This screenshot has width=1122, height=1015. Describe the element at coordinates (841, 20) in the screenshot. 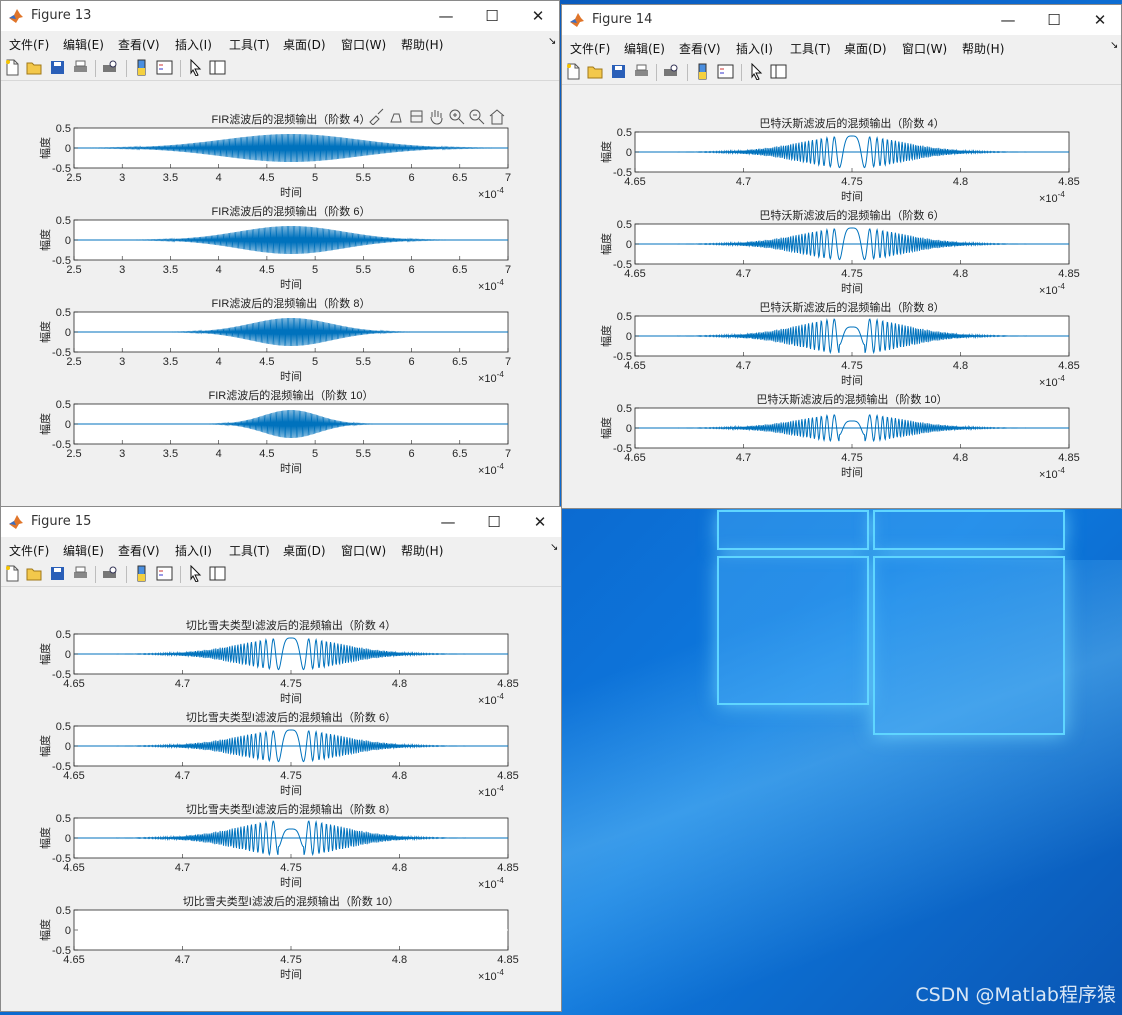

I see `title-bar: Figure 14 — ☐ ✕` at that location.